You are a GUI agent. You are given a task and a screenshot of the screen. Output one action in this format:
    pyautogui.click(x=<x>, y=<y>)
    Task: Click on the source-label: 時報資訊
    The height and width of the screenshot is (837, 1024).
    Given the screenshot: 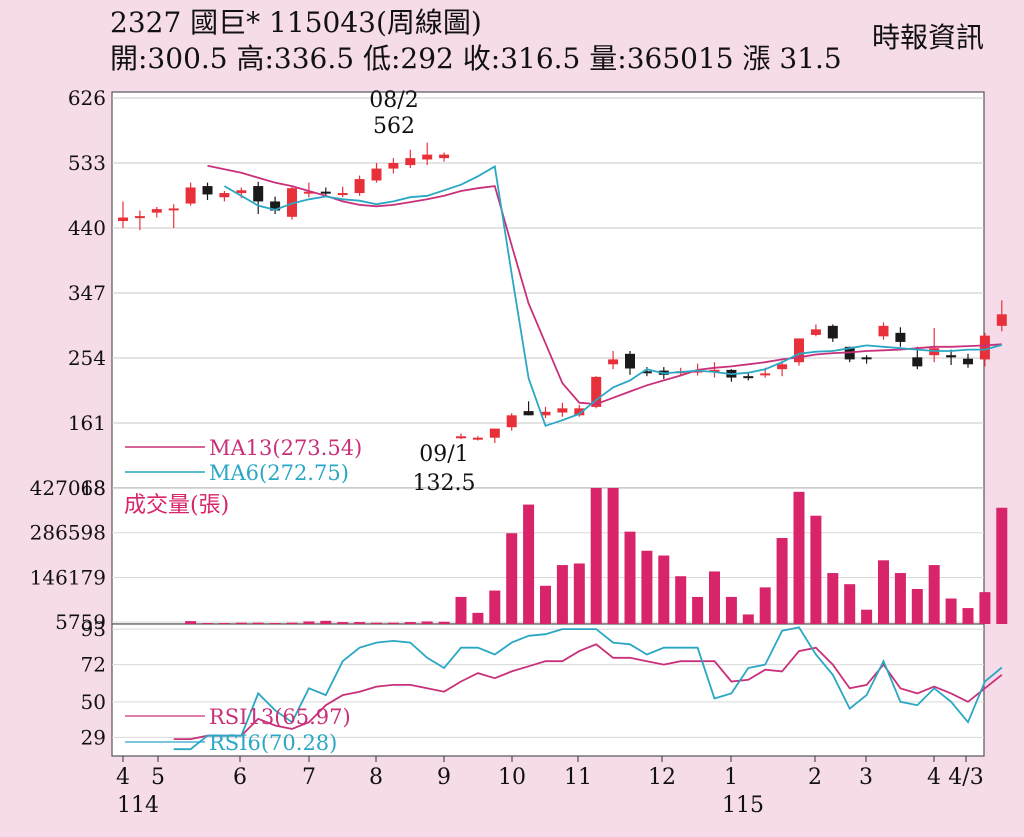 What is the action you would take?
    pyautogui.click(x=927, y=37)
    